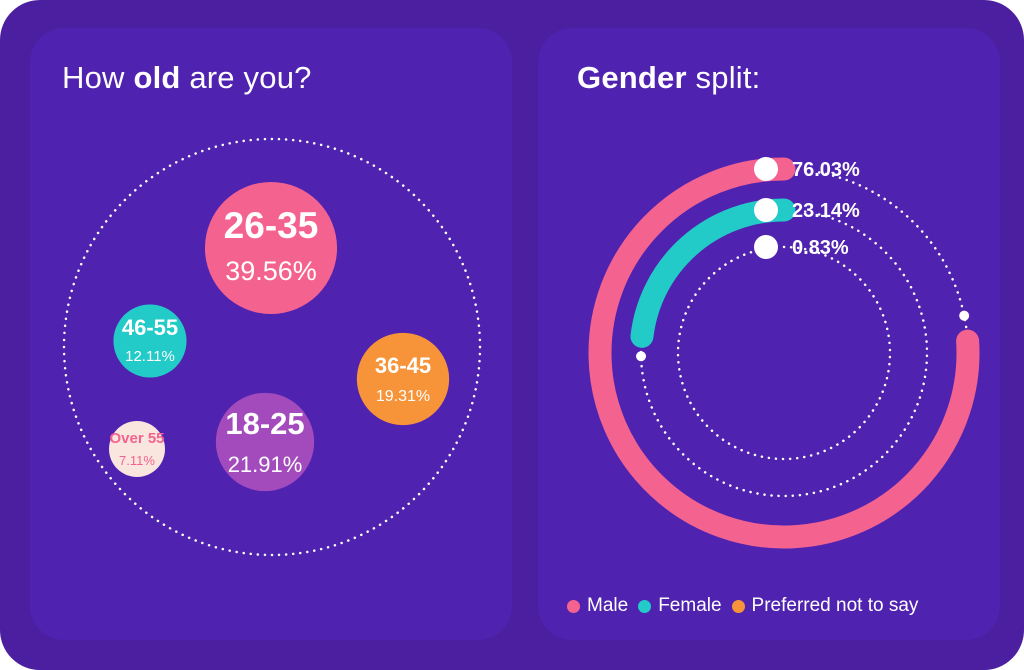 The width and height of the screenshot is (1024, 670). What do you see at coordinates (669, 77) in the screenshot?
I see `gender-chart-title: Gender split:` at bounding box center [669, 77].